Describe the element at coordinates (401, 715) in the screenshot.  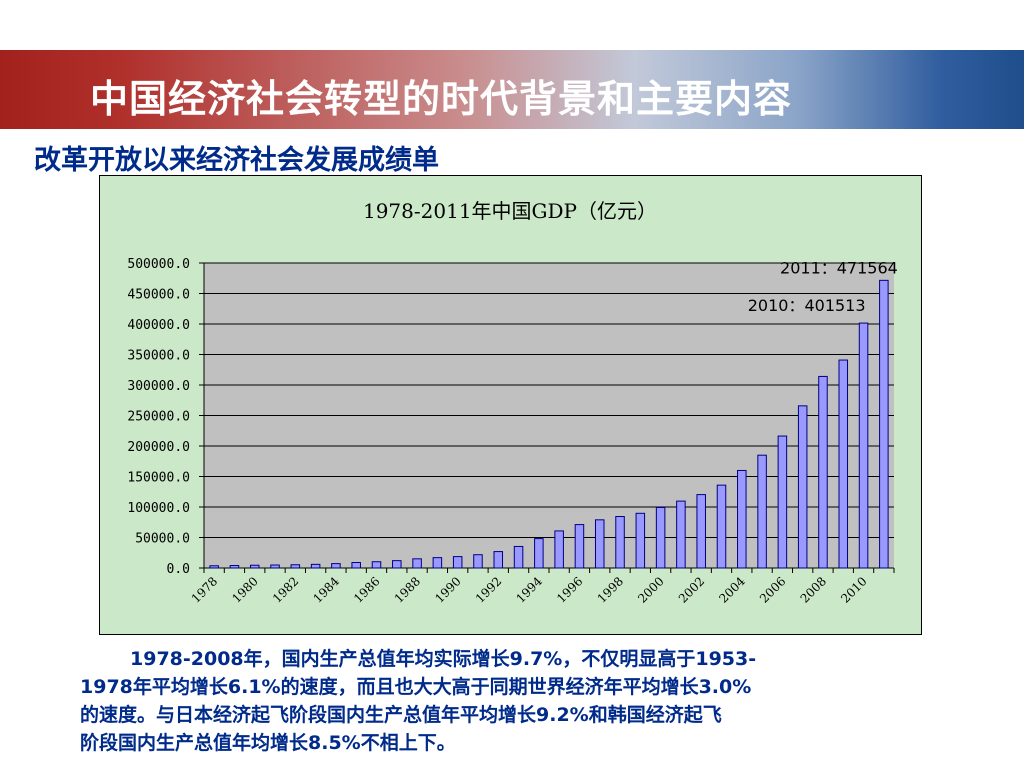
I see `summary-line: 的速度。与日本经济起飞阶段国内生产总值年平均增长9.2%和韩国经济起飞` at that location.